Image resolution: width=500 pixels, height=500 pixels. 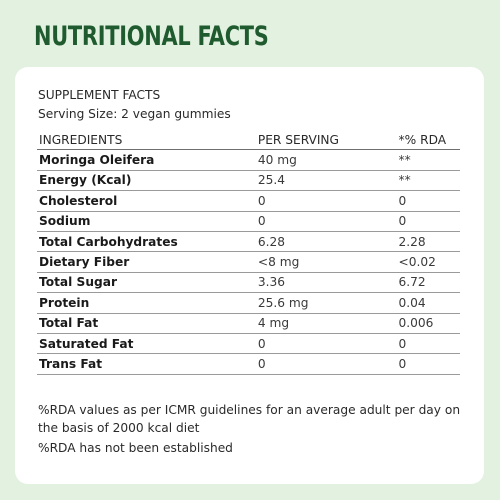 I want to click on table-header-row: INGREDIENTS PER SERVING *% RDA, so click(x=248, y=140).